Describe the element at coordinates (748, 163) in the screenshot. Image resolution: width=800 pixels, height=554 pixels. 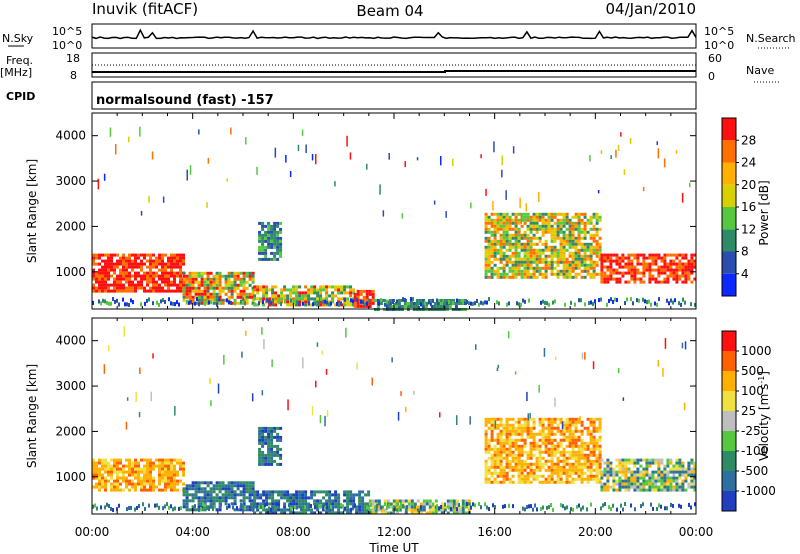
I see `colorbar-tick-label: 24` at that location.